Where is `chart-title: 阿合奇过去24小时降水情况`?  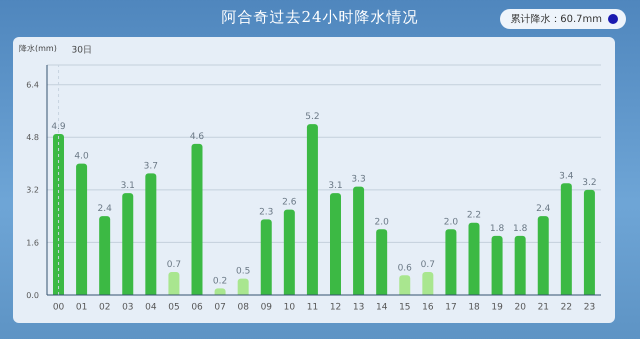
chart-title: 阿合奇过去24小时降水情况 is located at coordinates (320, 17).